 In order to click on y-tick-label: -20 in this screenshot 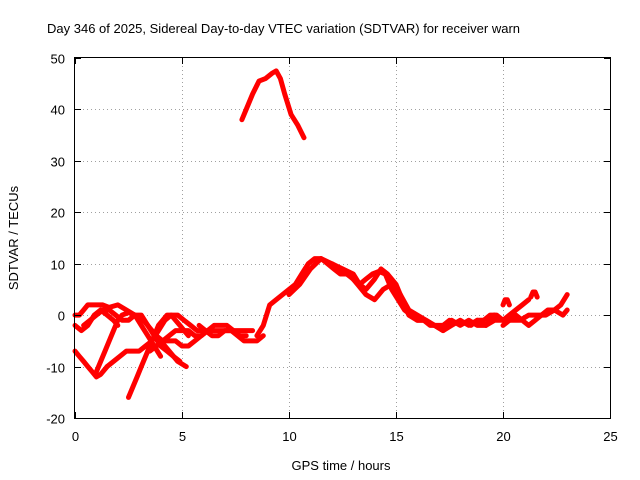, I will do `click(55, 419)`.